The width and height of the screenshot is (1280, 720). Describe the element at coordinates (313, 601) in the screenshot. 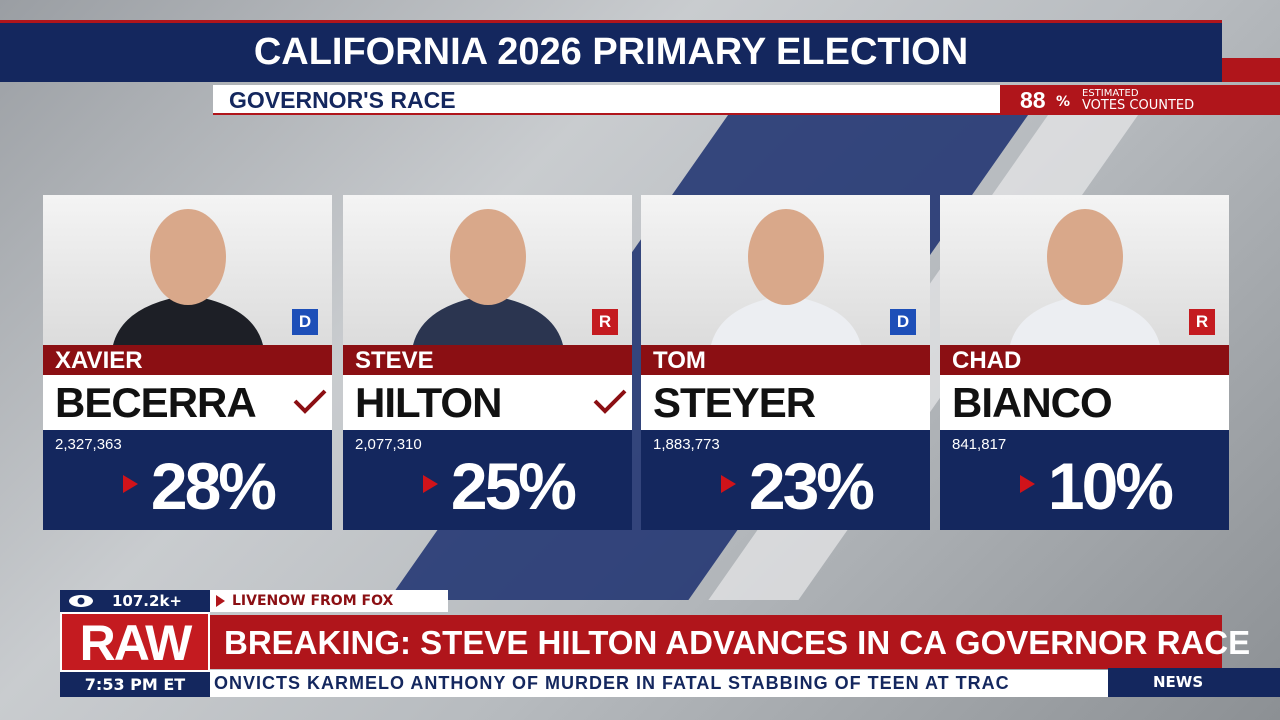

I see `source: LIVENOW FROM FOX` at that location.